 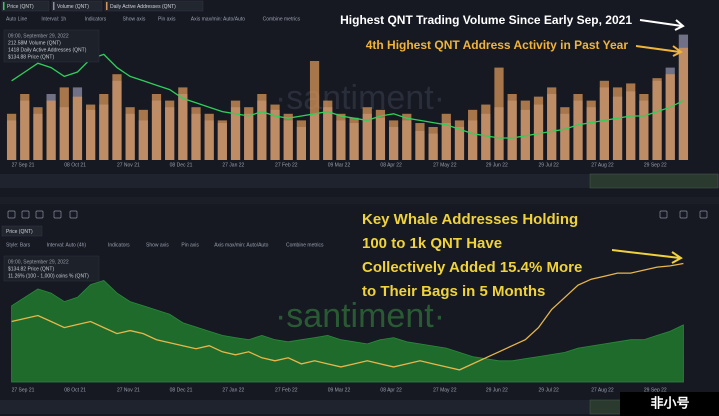 What do you see at coordinates (67, 245) in the screenshot?
I see `toolbar-item: Interval: Auto (4h)` at bounding box center [67, 245].